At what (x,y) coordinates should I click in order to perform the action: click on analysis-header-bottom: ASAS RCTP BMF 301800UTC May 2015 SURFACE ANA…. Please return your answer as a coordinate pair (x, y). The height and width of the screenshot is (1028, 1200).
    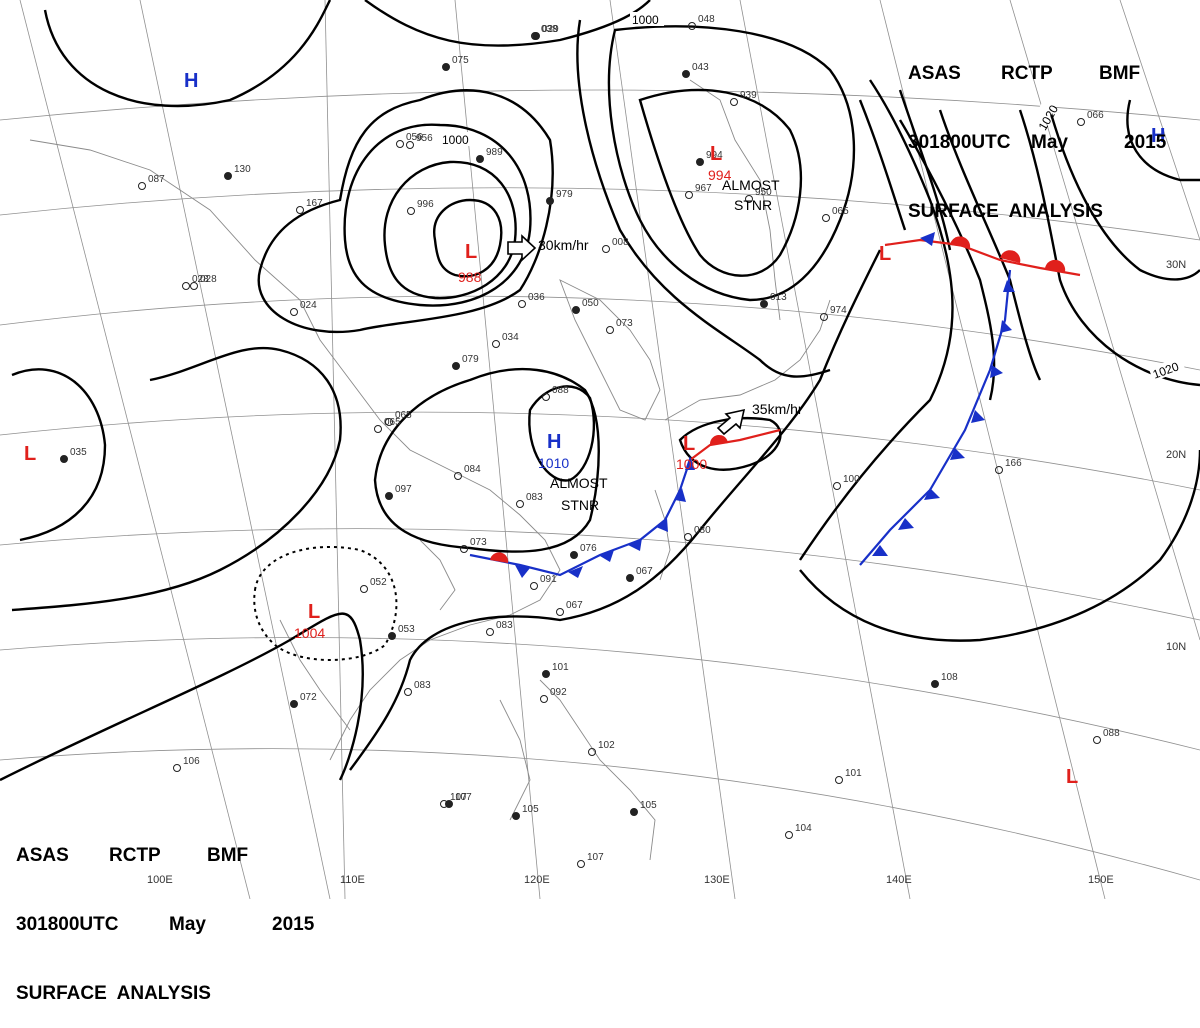
    Looking at the image, I should click on (165, 913).